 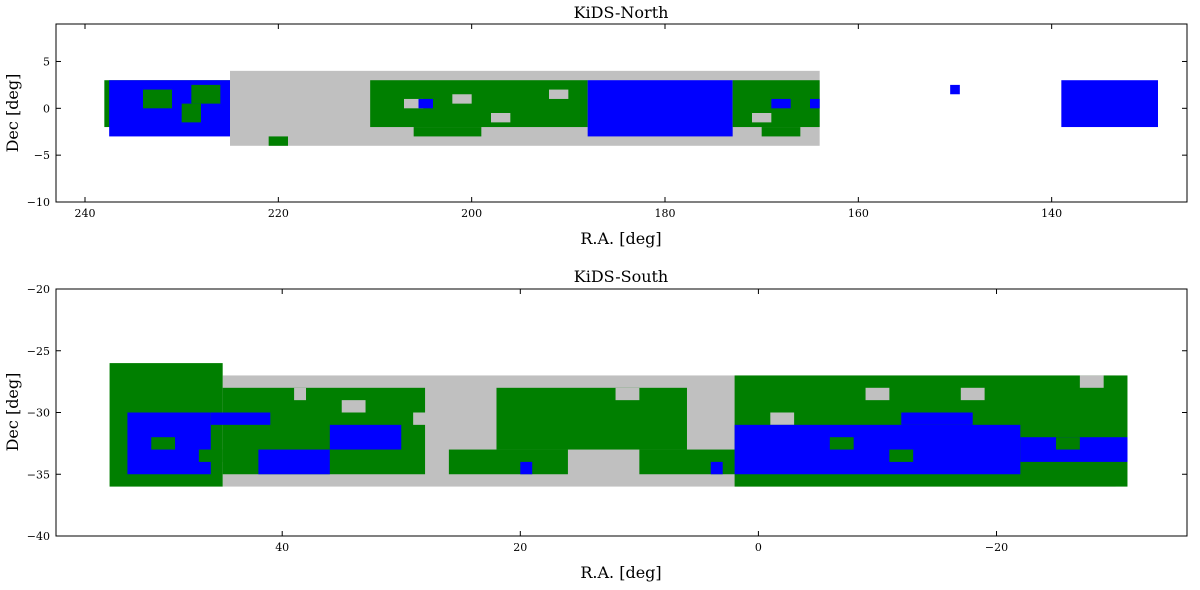 What do you see at coordinates (282, 547) in the screenshot?
I see `south-x-tick-label: 40` at bounding box center [282, 547].